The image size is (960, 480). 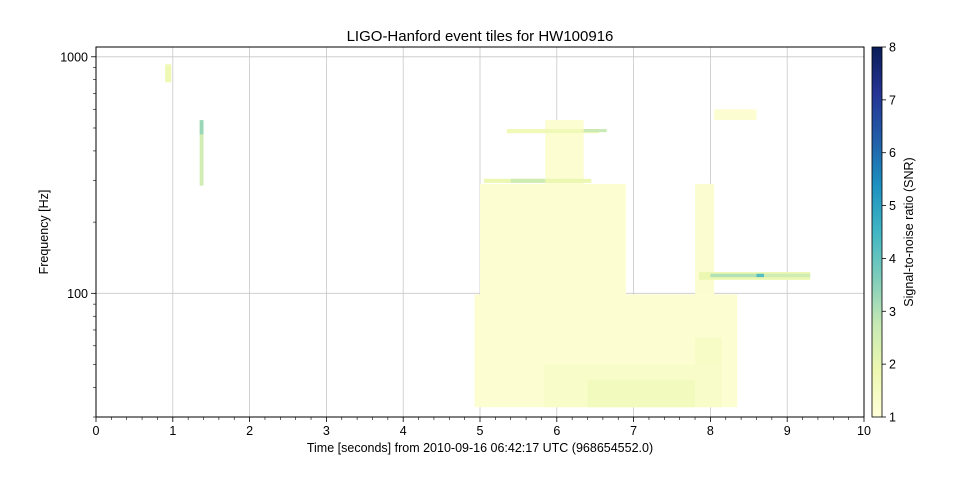 I want to click on x-tick-label: 4, so click(x=403, y=431).